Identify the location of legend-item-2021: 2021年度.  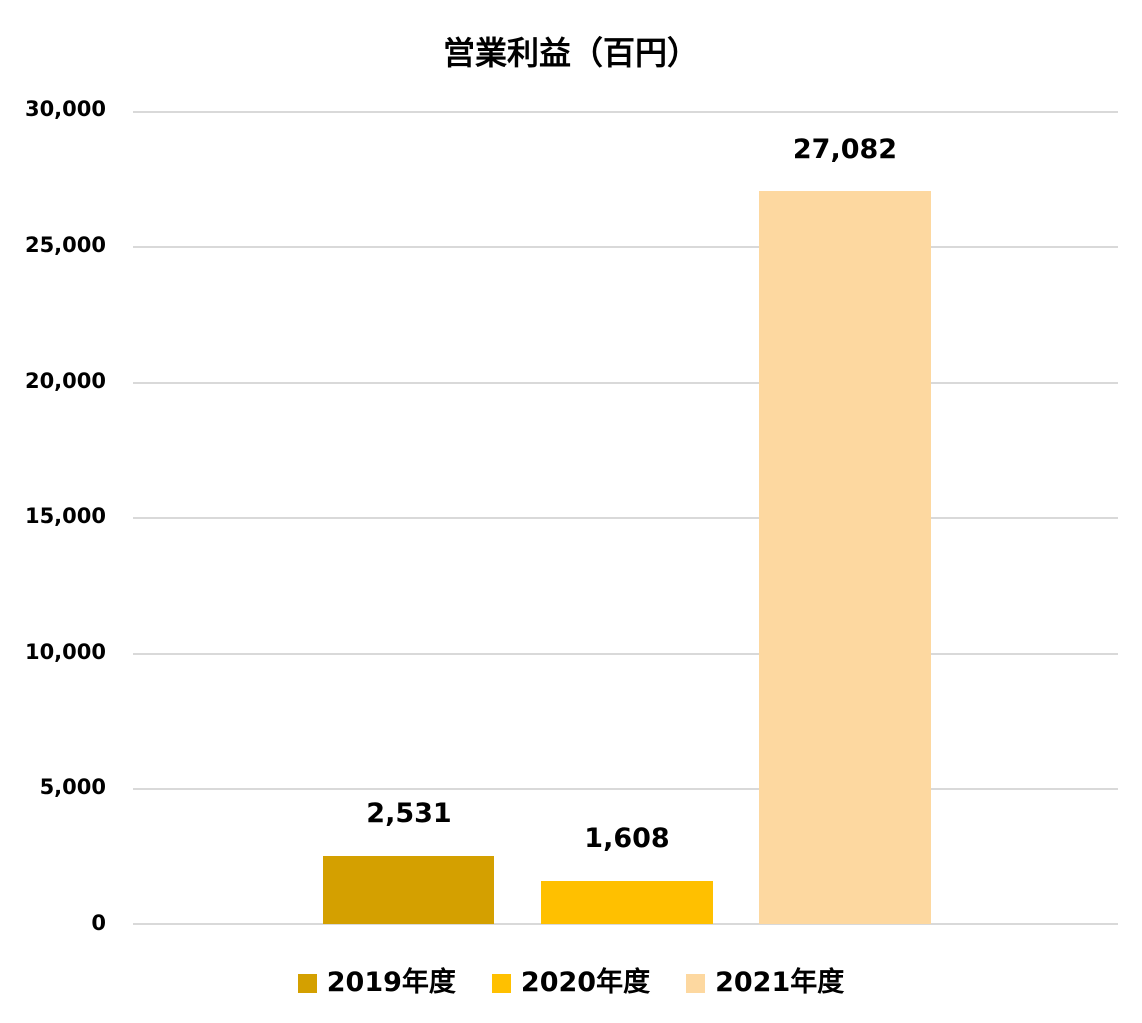
(765, 979).